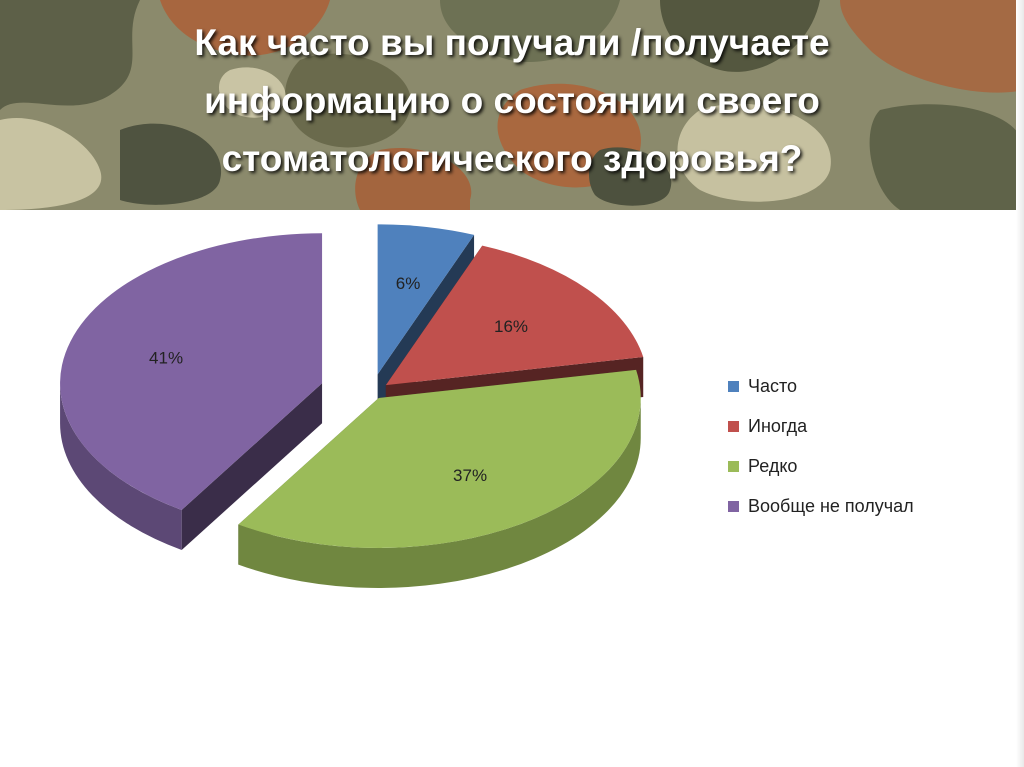 Image resolution: width=1024 pixels, height=767 pixels. Describe the element at coordinates (512, 42) in the screenshot. I see `title-line-1: Как часто вы получали /получаете` at that location.